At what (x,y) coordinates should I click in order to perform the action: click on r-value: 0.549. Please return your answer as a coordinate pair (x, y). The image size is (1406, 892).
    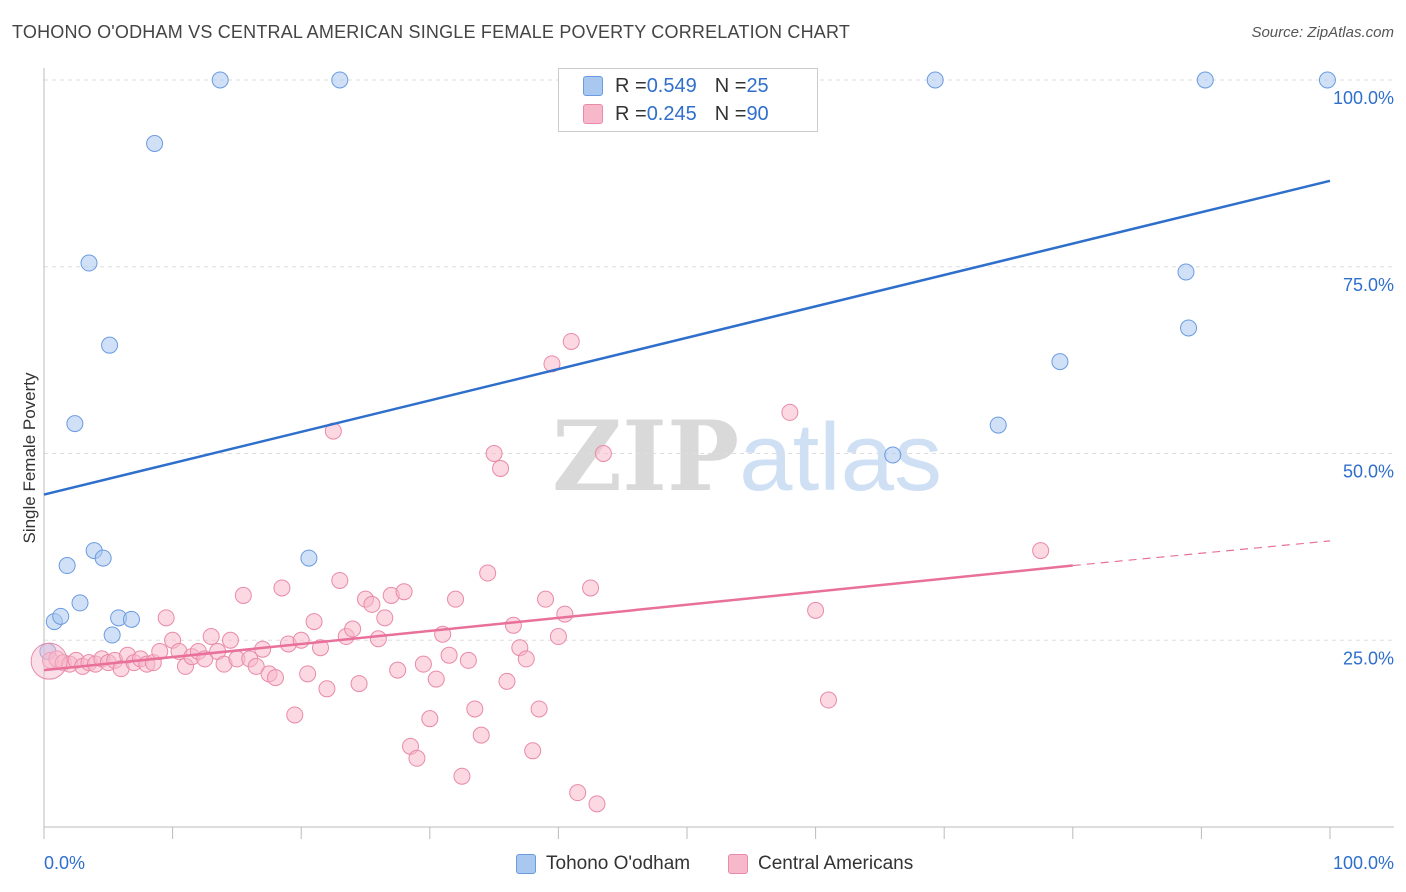
    Looking at the image, I should click on (671, 85).